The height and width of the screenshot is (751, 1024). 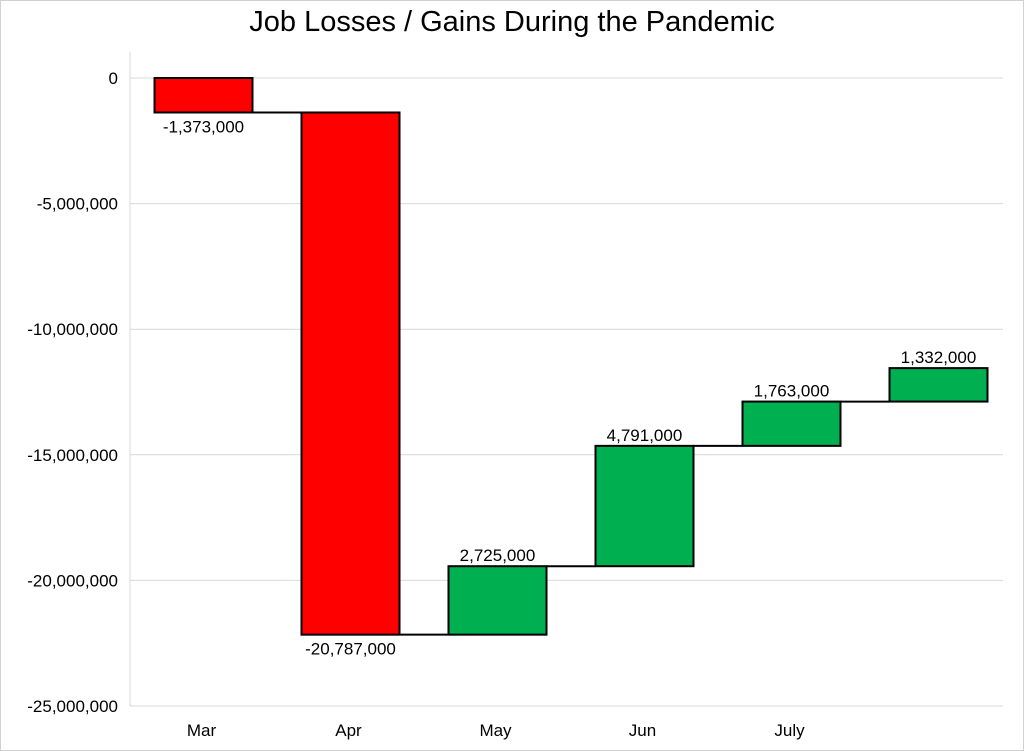 What do you see at coordinates (512, 22) in the screenshot?
I see `chart-title: Job Losses / Gains During the Pandemic` at bounding box center [512, 22].